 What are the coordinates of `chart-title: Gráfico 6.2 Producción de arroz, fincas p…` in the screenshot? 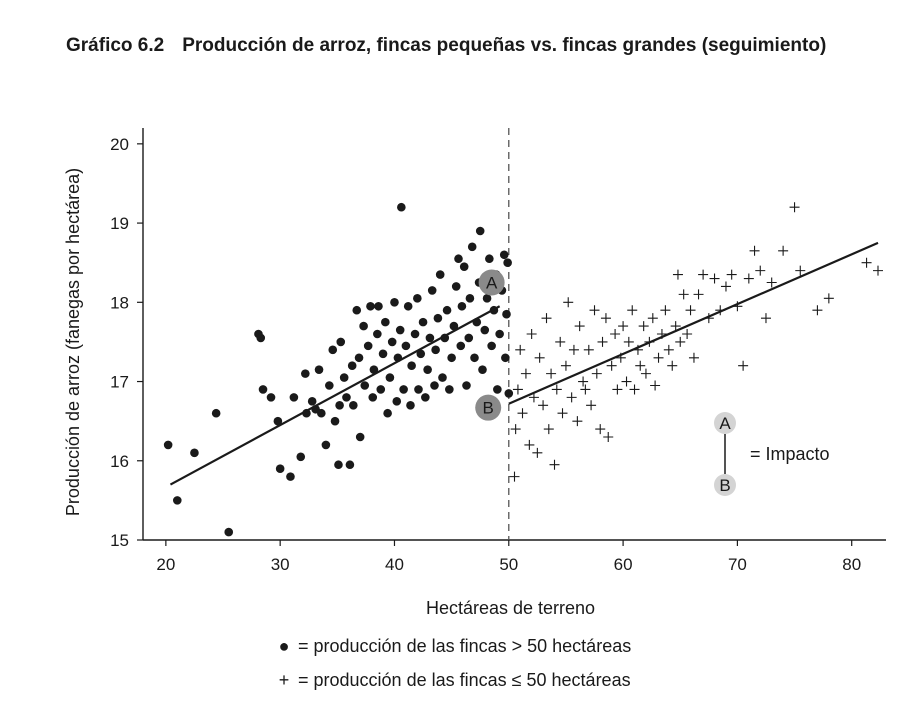 It's located at (466, 45).